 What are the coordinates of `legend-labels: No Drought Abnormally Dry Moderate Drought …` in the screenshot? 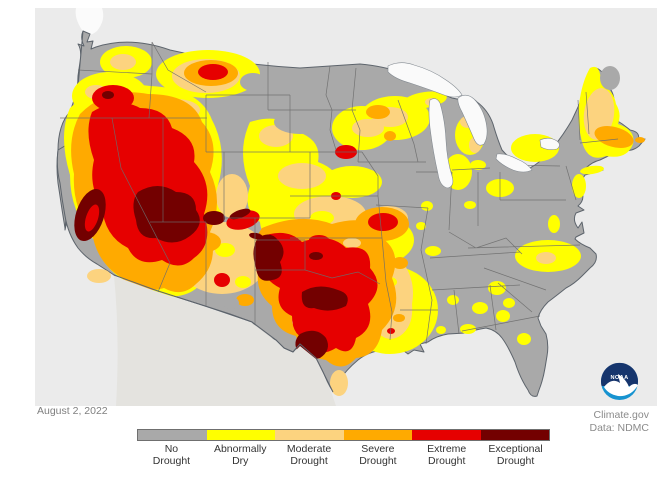 It's located at (343, 455).